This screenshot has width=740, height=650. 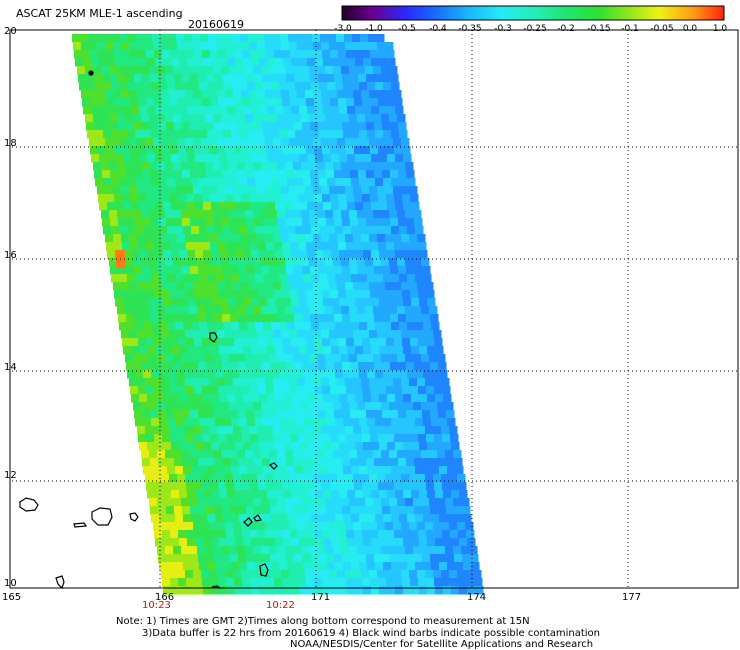 I want to click on colorbar-label: -0.5, so click(x=407, y=29).